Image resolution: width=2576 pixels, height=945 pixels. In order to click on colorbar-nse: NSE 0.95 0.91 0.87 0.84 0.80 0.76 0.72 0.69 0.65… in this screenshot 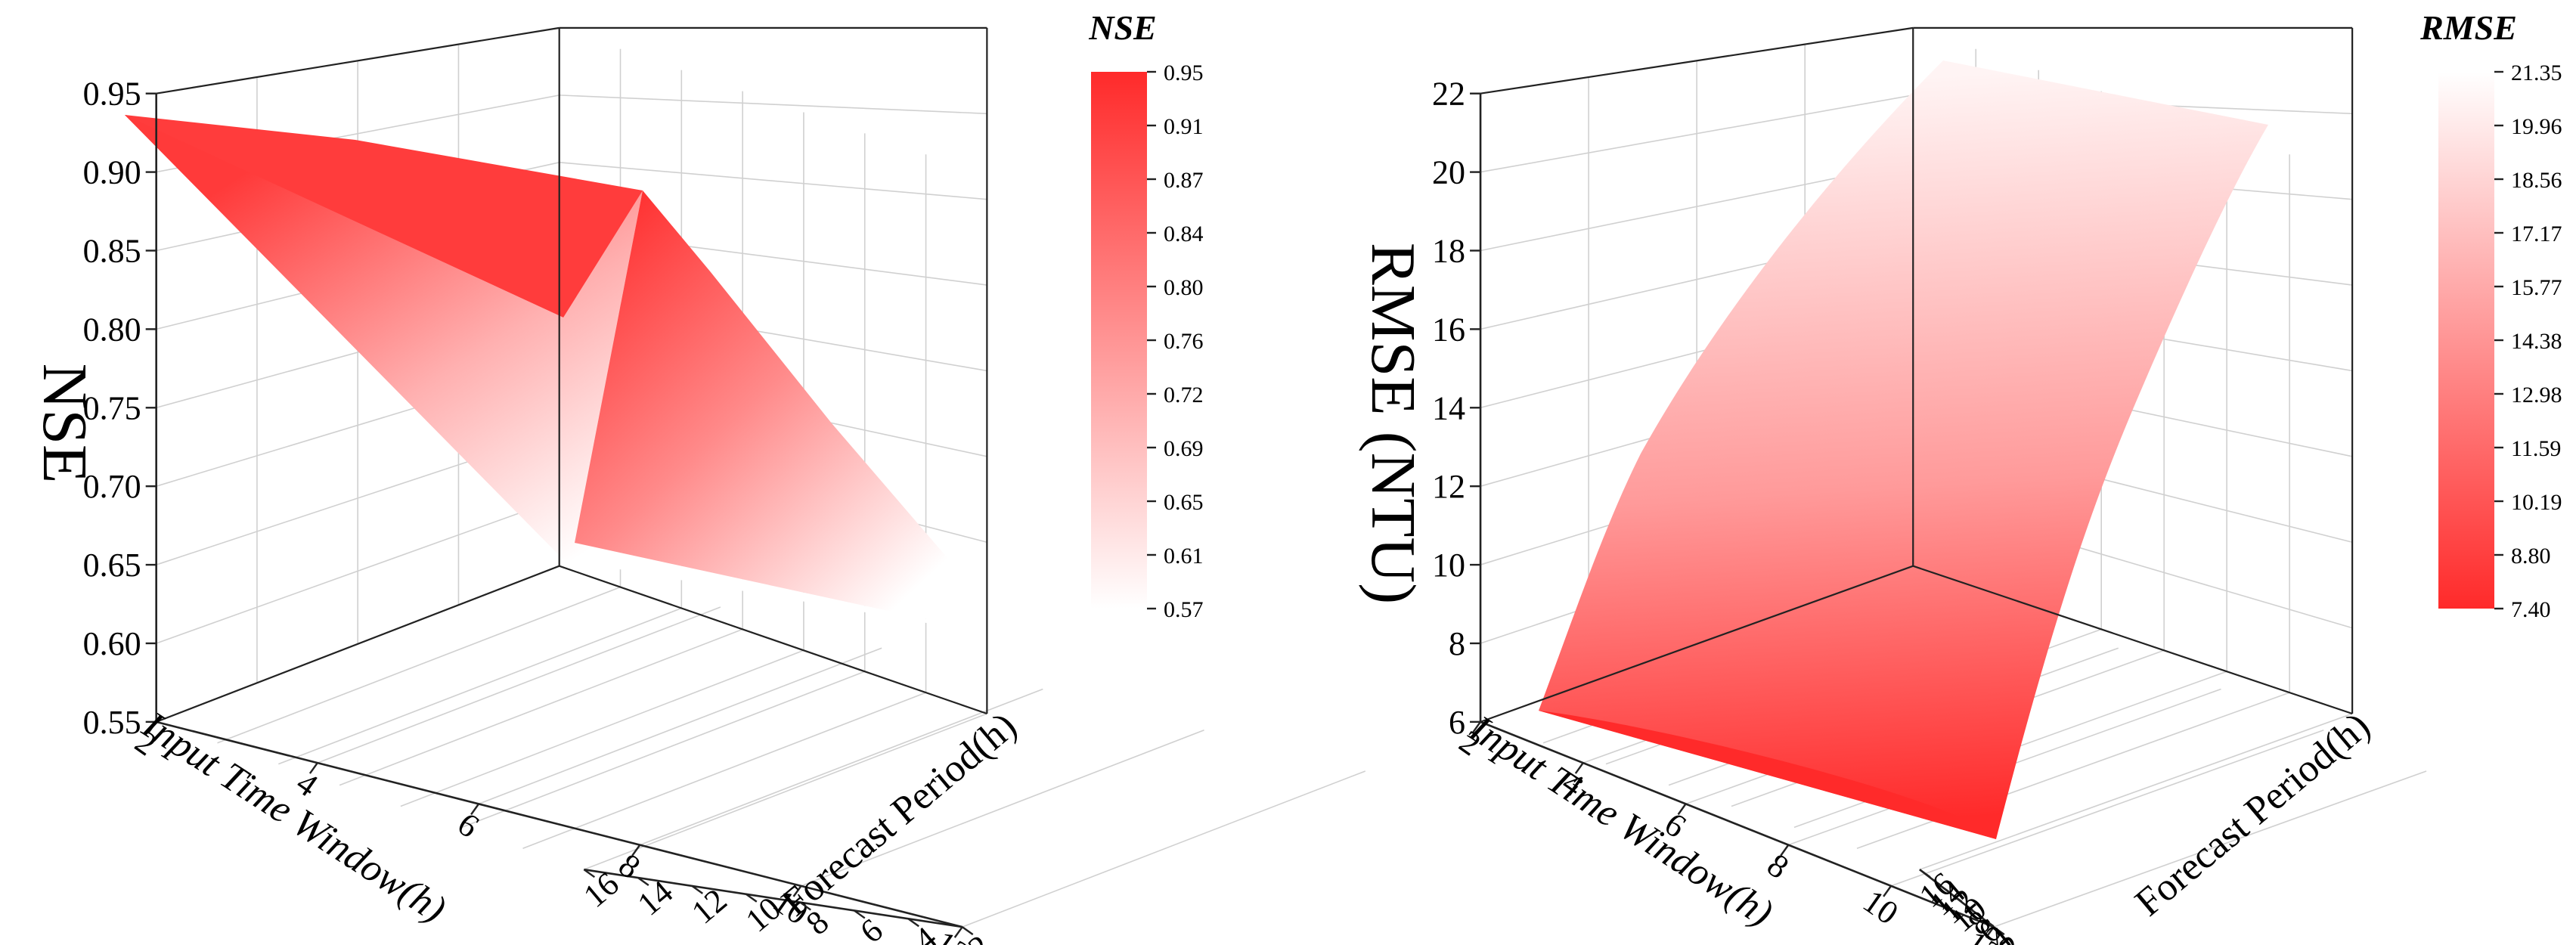, I will do `click(1145, 315)`.